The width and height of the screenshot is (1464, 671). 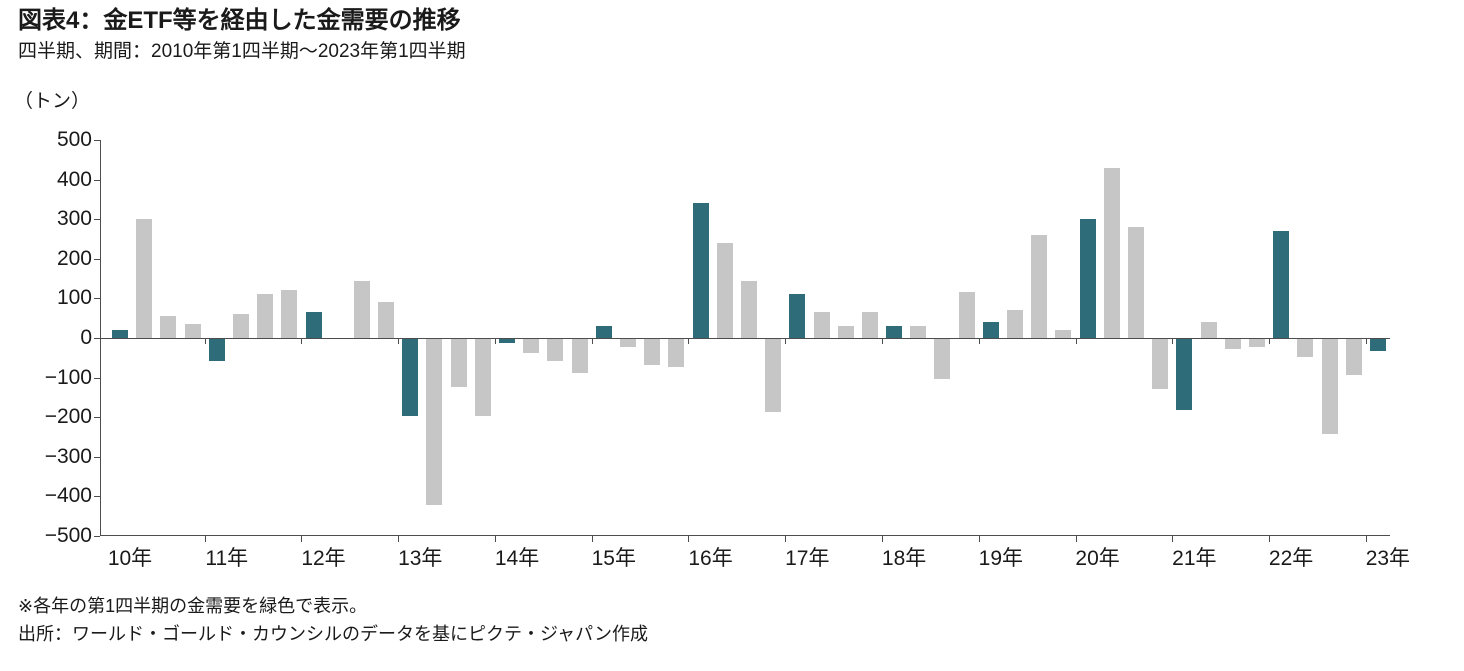 What do you see at coordinates (410, 378) in the screenshot?
I see `bar-y13-q1` at bounding box center [410, 378].